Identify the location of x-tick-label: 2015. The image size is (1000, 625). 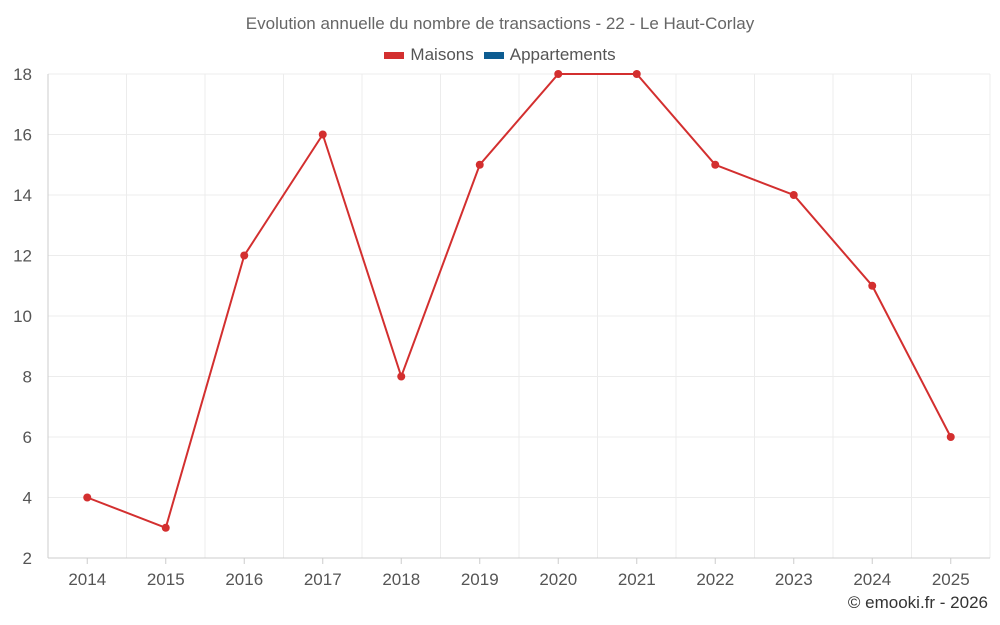
(166, 579).